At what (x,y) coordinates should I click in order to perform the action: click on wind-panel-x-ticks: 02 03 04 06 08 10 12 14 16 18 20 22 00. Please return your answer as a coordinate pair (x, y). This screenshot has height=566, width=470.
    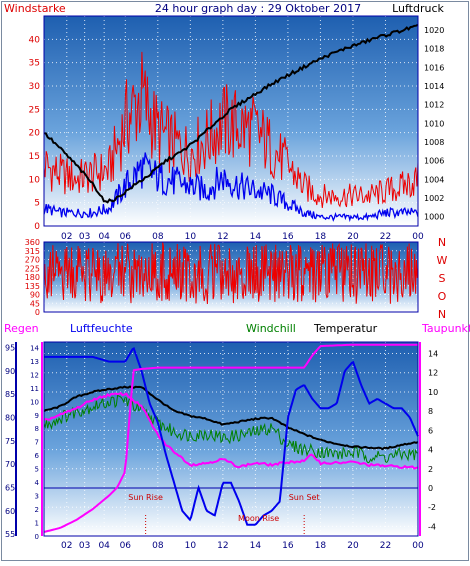
    Looking at the image, I should click on (242, 237).